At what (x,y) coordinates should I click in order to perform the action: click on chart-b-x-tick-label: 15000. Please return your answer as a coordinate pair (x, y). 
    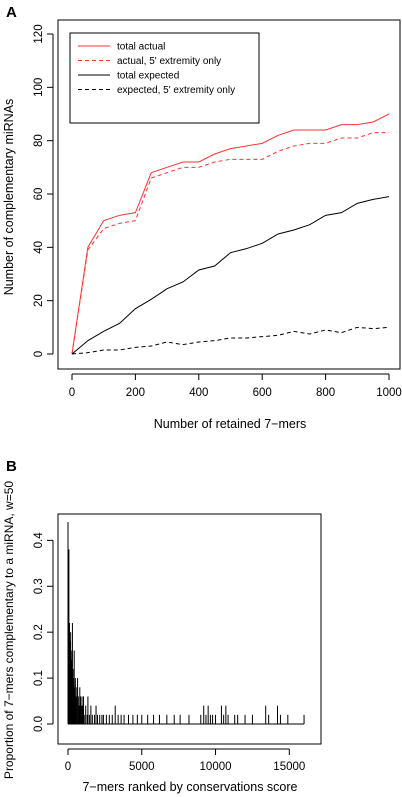
    Looking at the image, I should click on (289, 767).